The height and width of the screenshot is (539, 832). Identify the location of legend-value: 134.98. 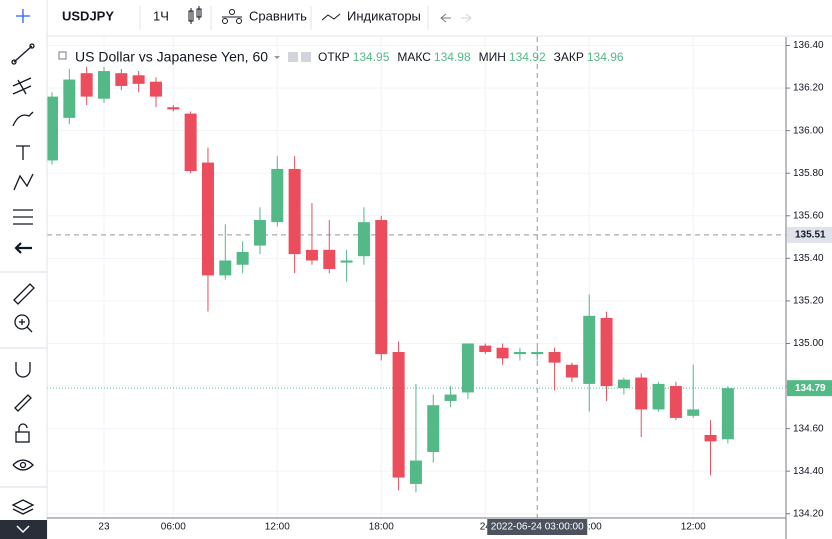
(452, 57).